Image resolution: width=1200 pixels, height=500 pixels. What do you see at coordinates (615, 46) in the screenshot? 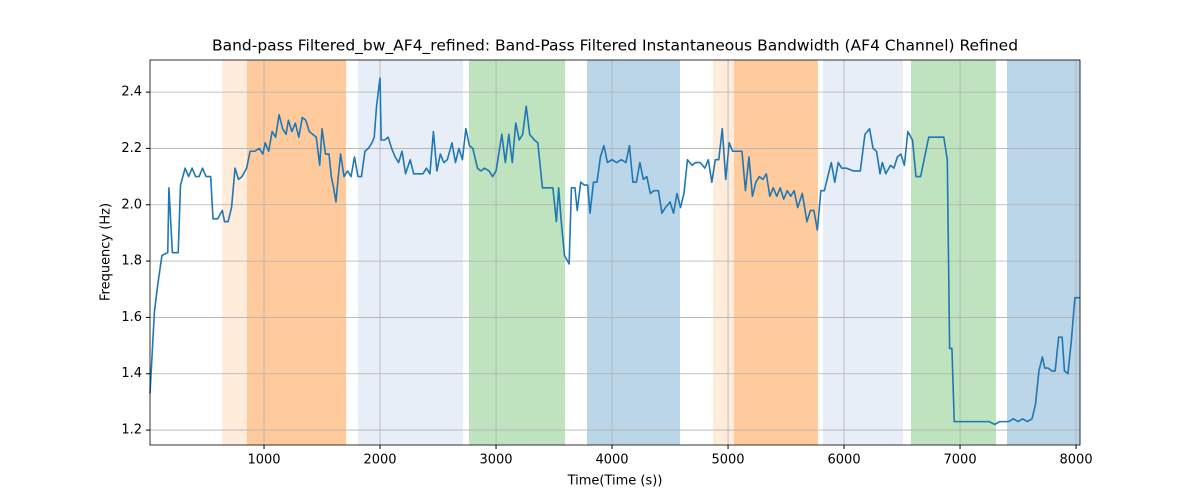
I see `chart-title: Band-pass Filtered_bw_AF4_refined` at bounding box center [615, 46].